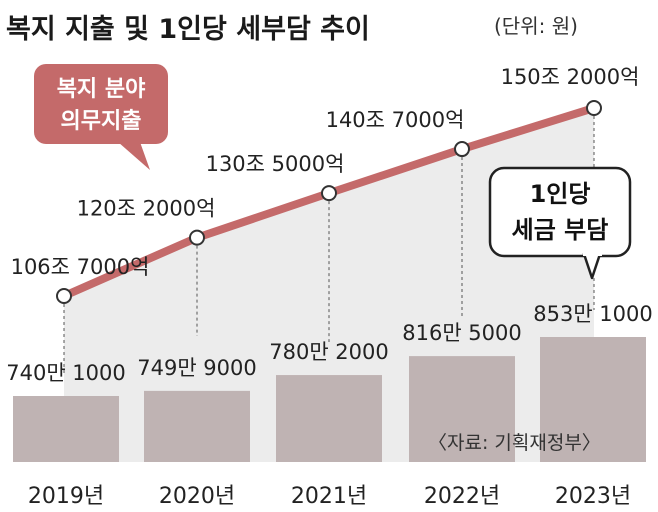 This screenshot has height=512, width=658. I want to click on bar-value-label: 853만 1000, so click(593, 314).